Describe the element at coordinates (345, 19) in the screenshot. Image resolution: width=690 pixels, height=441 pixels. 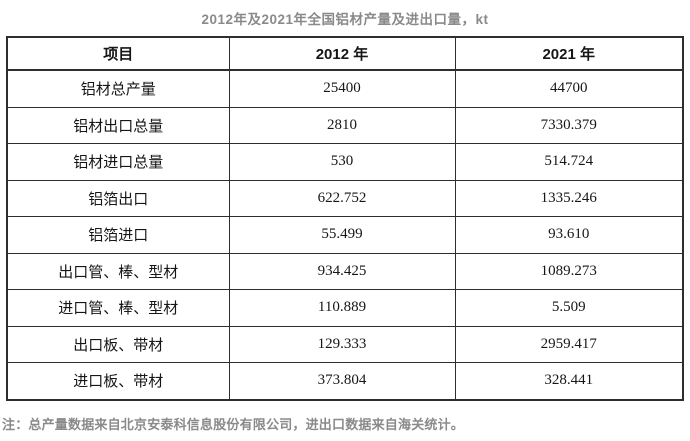
I see `table-title: 2012年及2021年全国铝材产量及进出口量，kt` at that location.